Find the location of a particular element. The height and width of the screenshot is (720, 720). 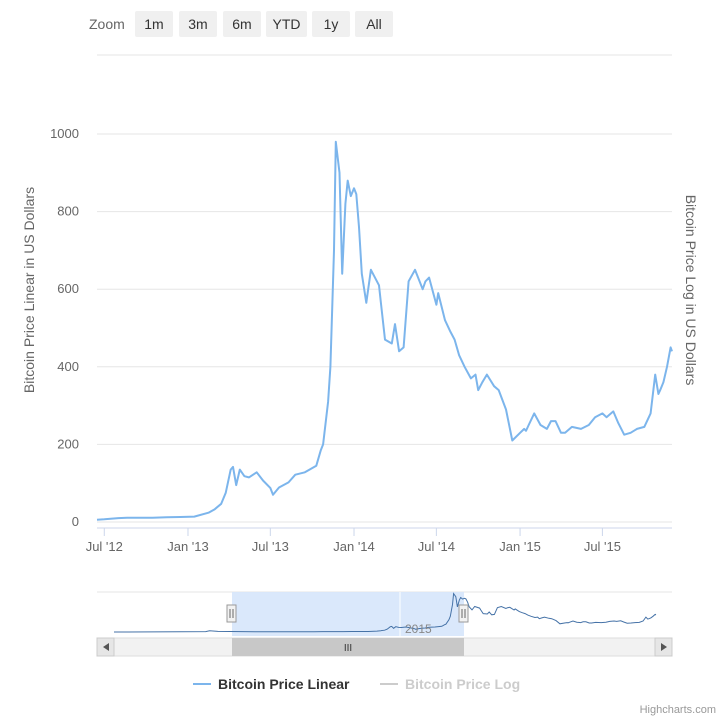

arrow-right-icon is located at coordinates (664, 647).